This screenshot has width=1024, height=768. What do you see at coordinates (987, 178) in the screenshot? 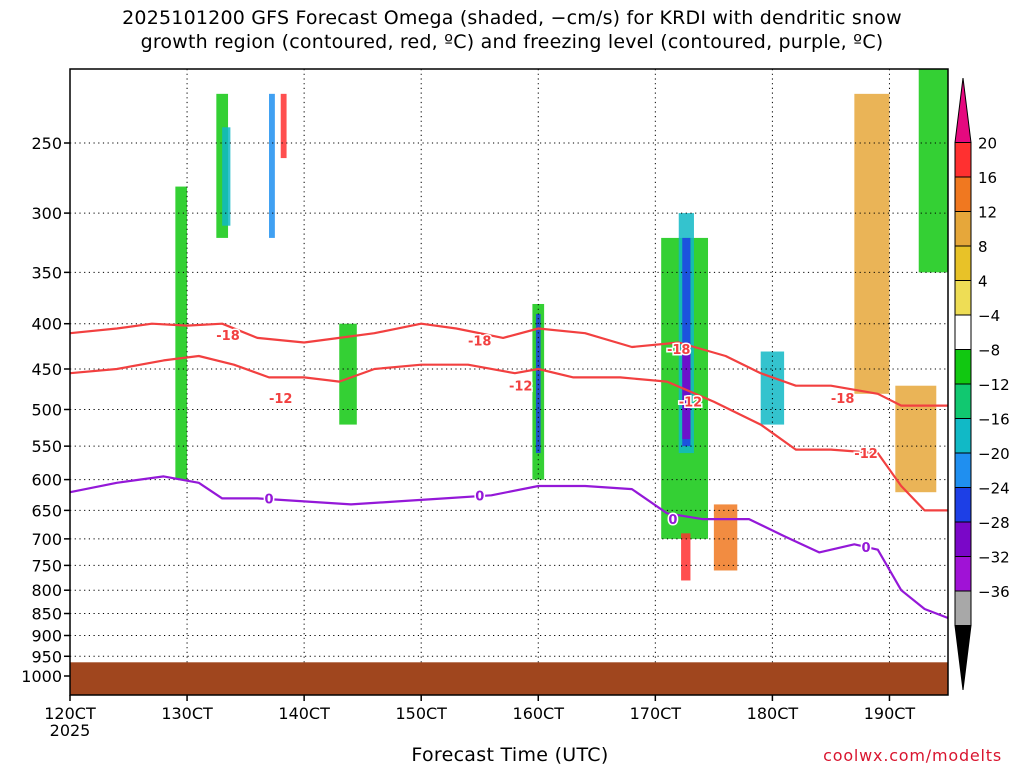
I see `colorbar-tick-1: 16` at bounding box center [987, 178].